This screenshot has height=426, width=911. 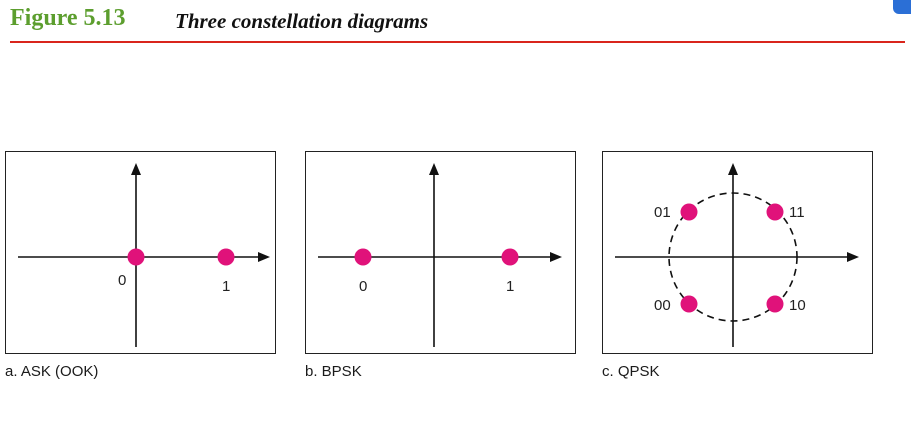 What do you see at coordinates (457, 23) in the screenshot?
I see `figure-header: Figure 5.13 Three constellation diagrams` at bounding box center [457, 23].